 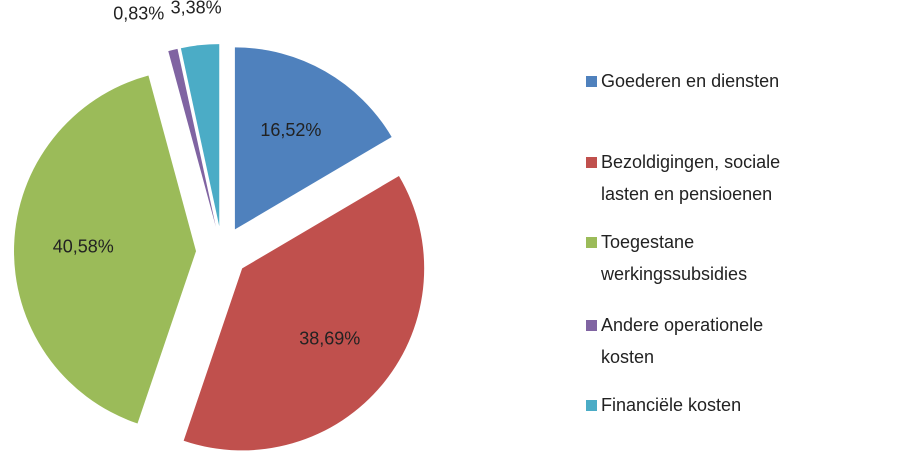 What do you see at coordinates (690, 81) in the screenshot?
I see `legend-label: Goederen en diensten` at bounding box center [690, 81].